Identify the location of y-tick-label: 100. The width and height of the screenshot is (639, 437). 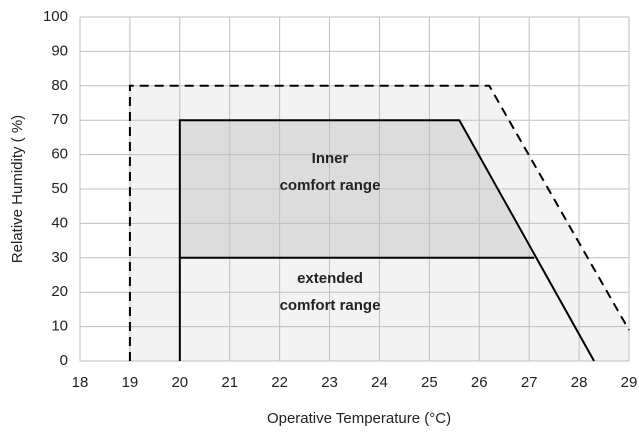
(55, 16).